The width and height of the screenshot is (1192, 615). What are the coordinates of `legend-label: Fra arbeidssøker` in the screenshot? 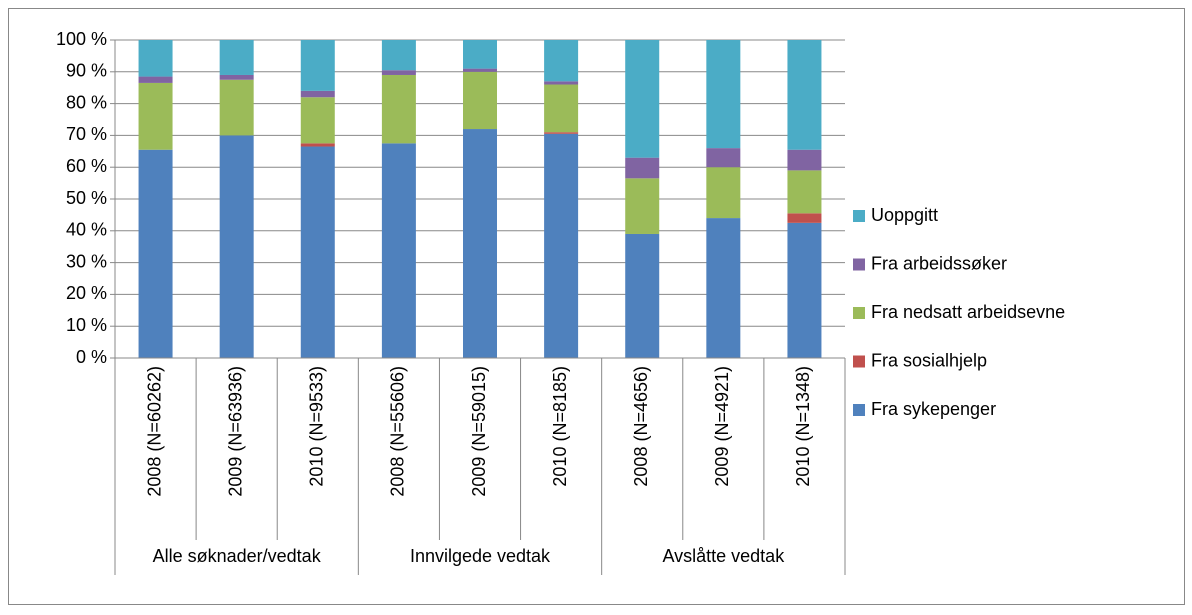 It's located at (939, 263).